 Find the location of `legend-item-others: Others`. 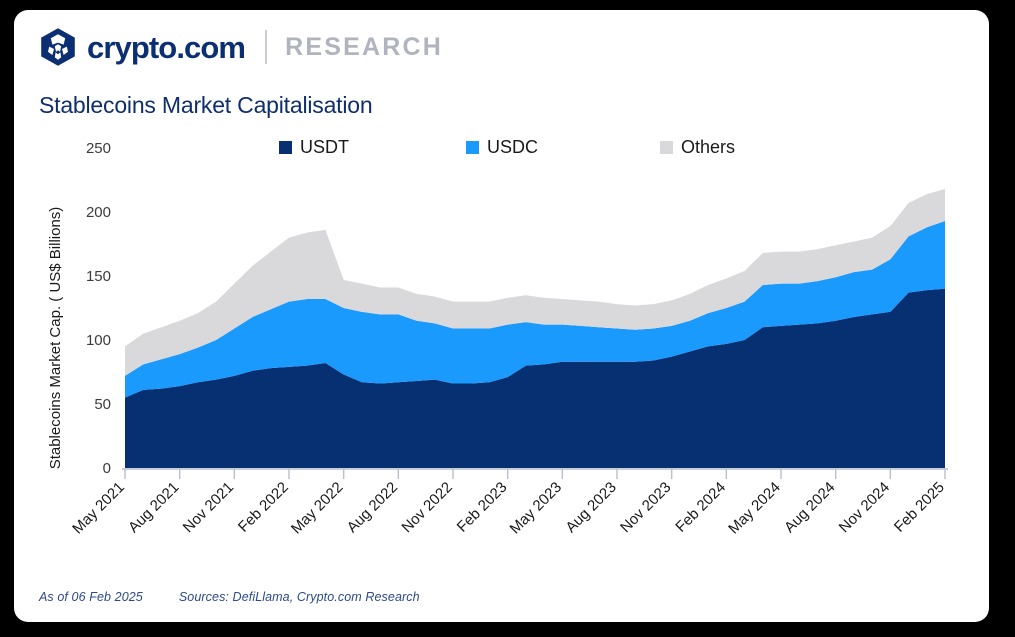

legend-item-others: Others is located at coordinates (697, 147).